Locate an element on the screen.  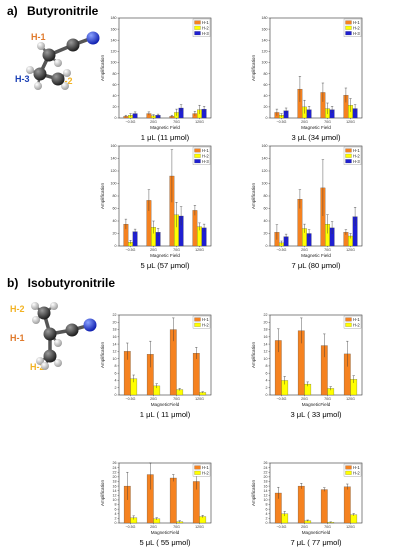
chart-caption: 1 μL ( 11 μmol) is located at coordinates (165, 414).